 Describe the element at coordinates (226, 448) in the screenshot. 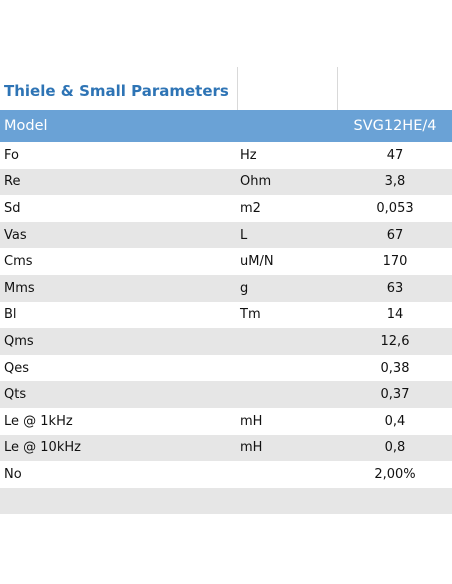

I see `table-row: Le @ 10kHz mH 0,8` at that location.